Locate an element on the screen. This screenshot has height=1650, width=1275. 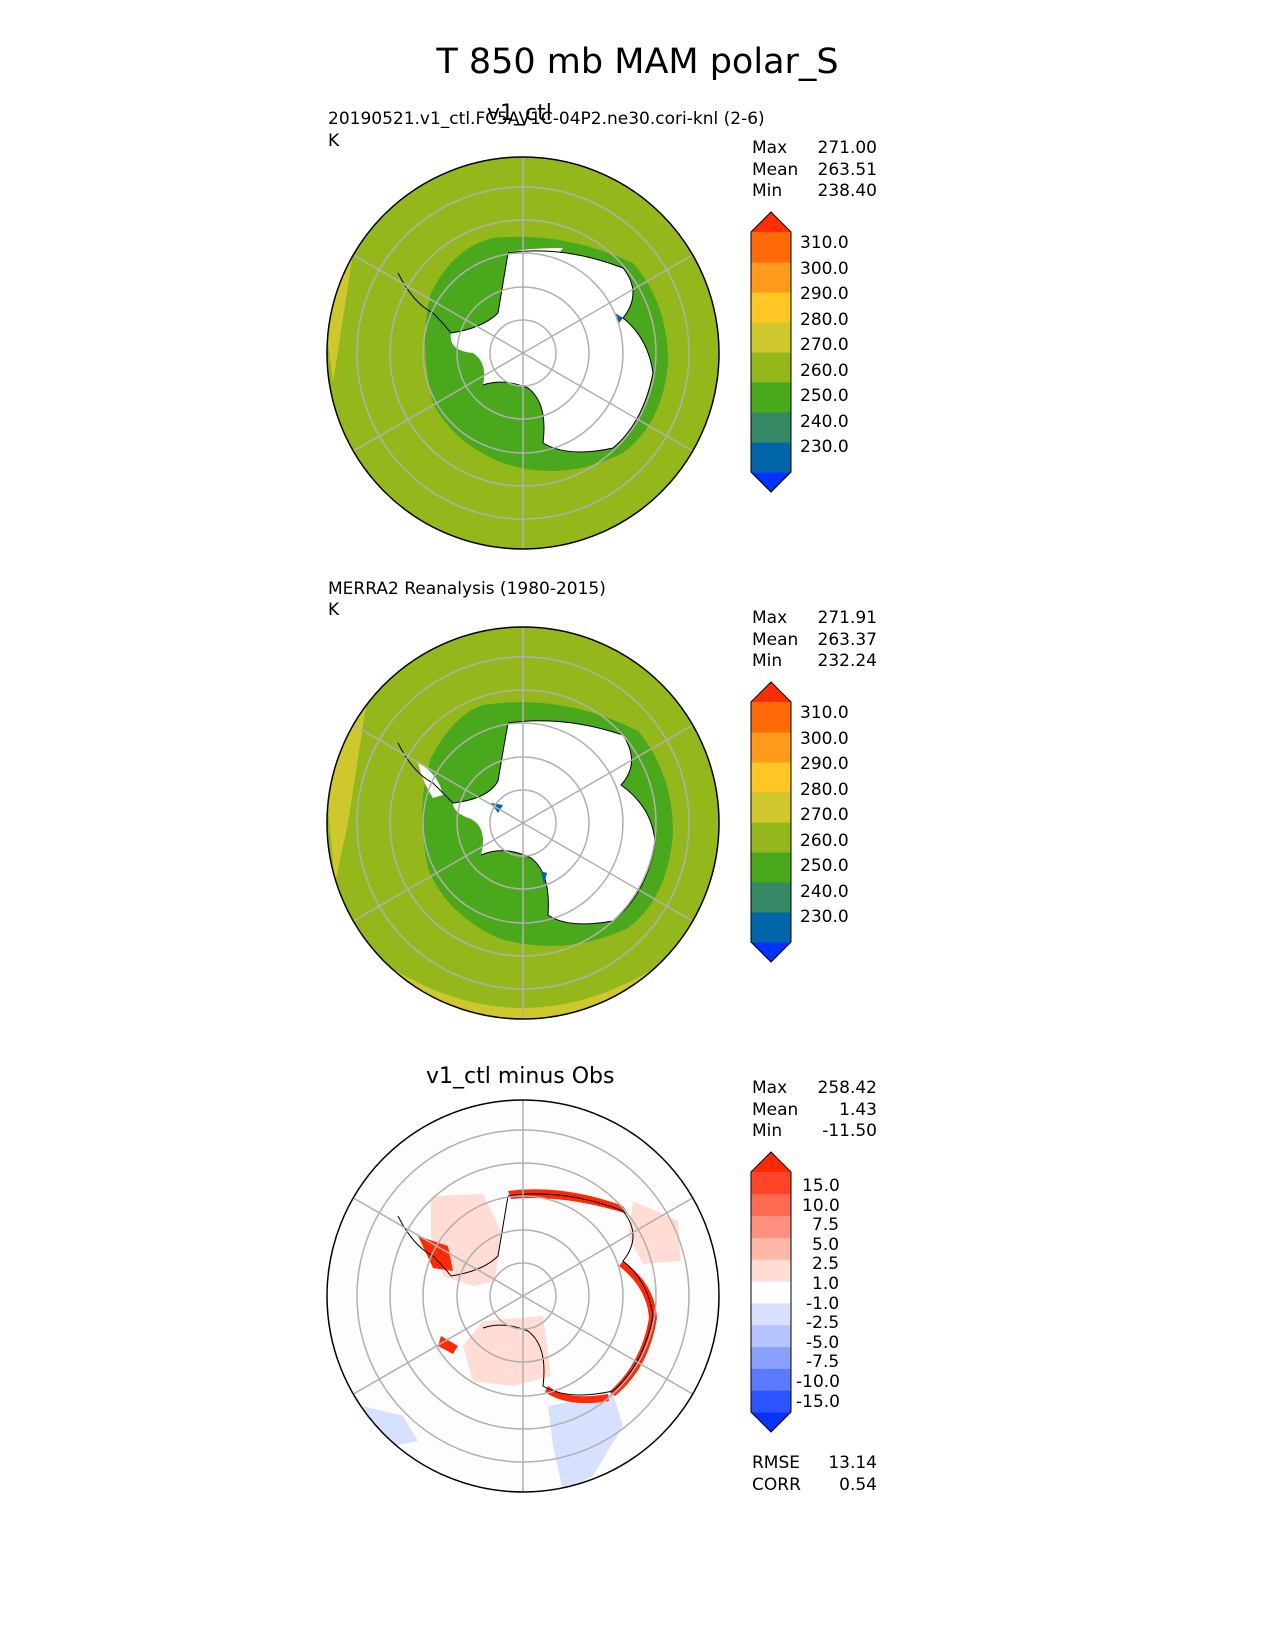
colorbar-tick: 270.0 is located at coordinates (824, 815).